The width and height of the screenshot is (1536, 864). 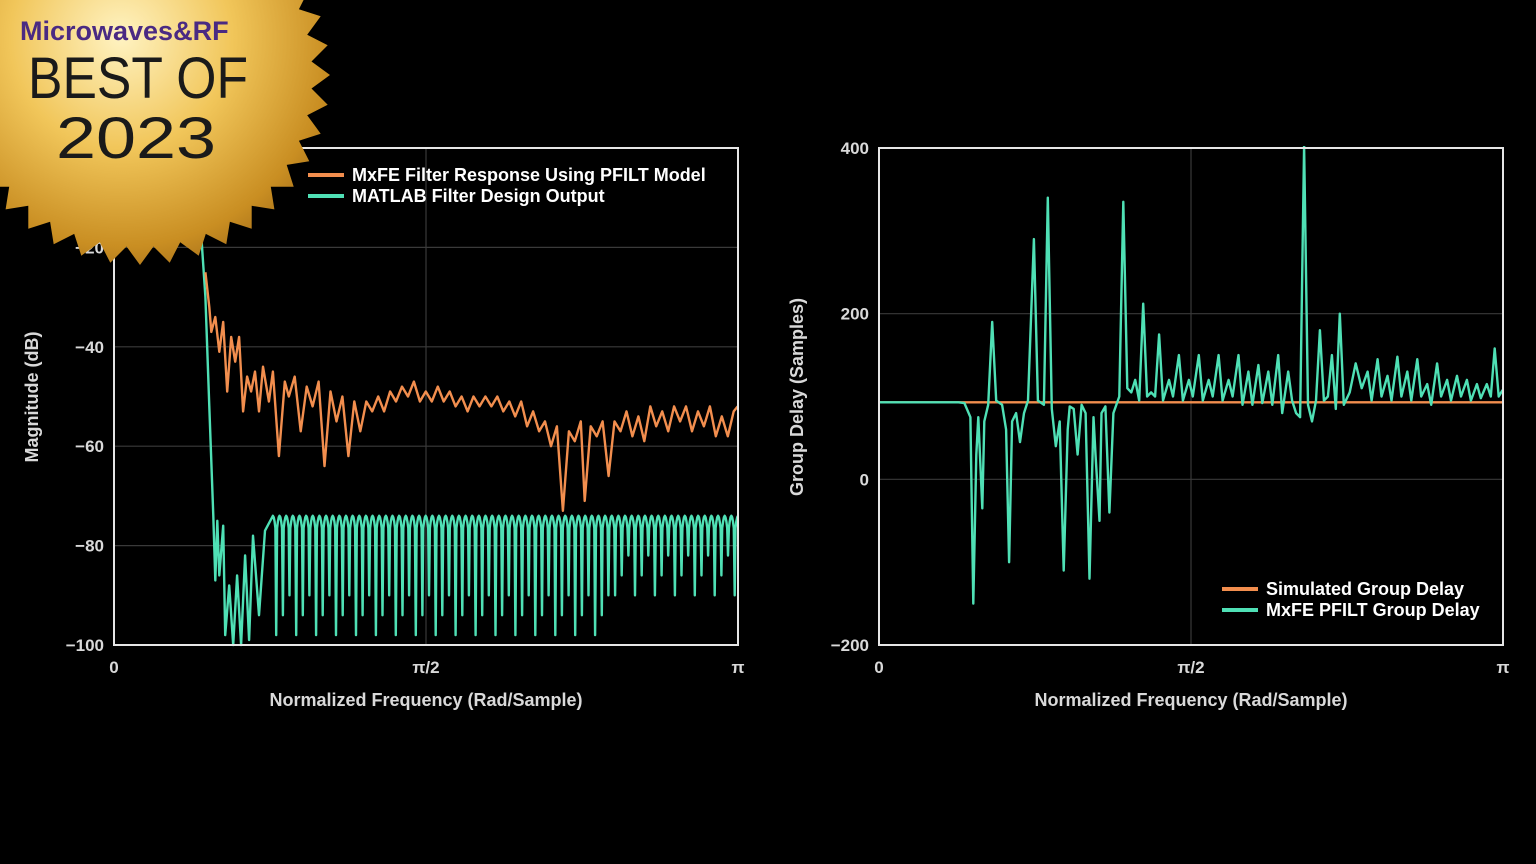 I want to click on magnitude-y-axis-label: Magnitude (dB), so click(x=32, y=397).